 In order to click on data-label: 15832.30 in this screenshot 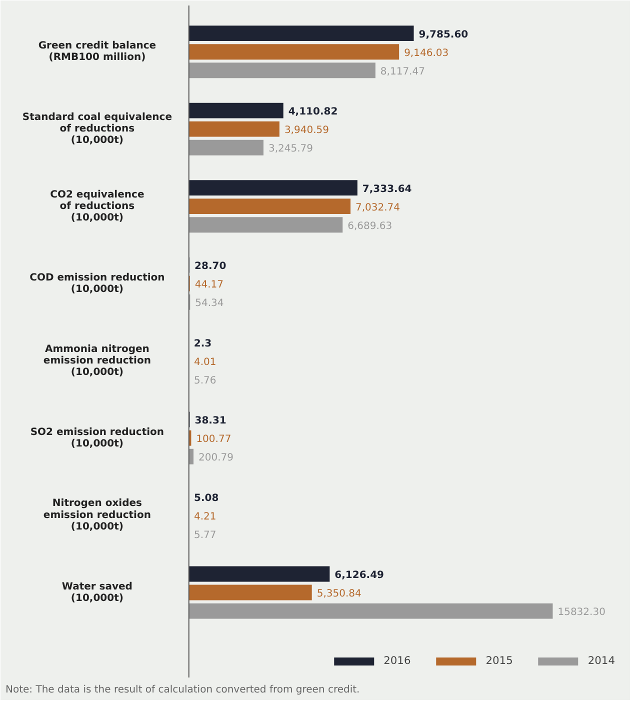, I will do `click(582, 612)`.